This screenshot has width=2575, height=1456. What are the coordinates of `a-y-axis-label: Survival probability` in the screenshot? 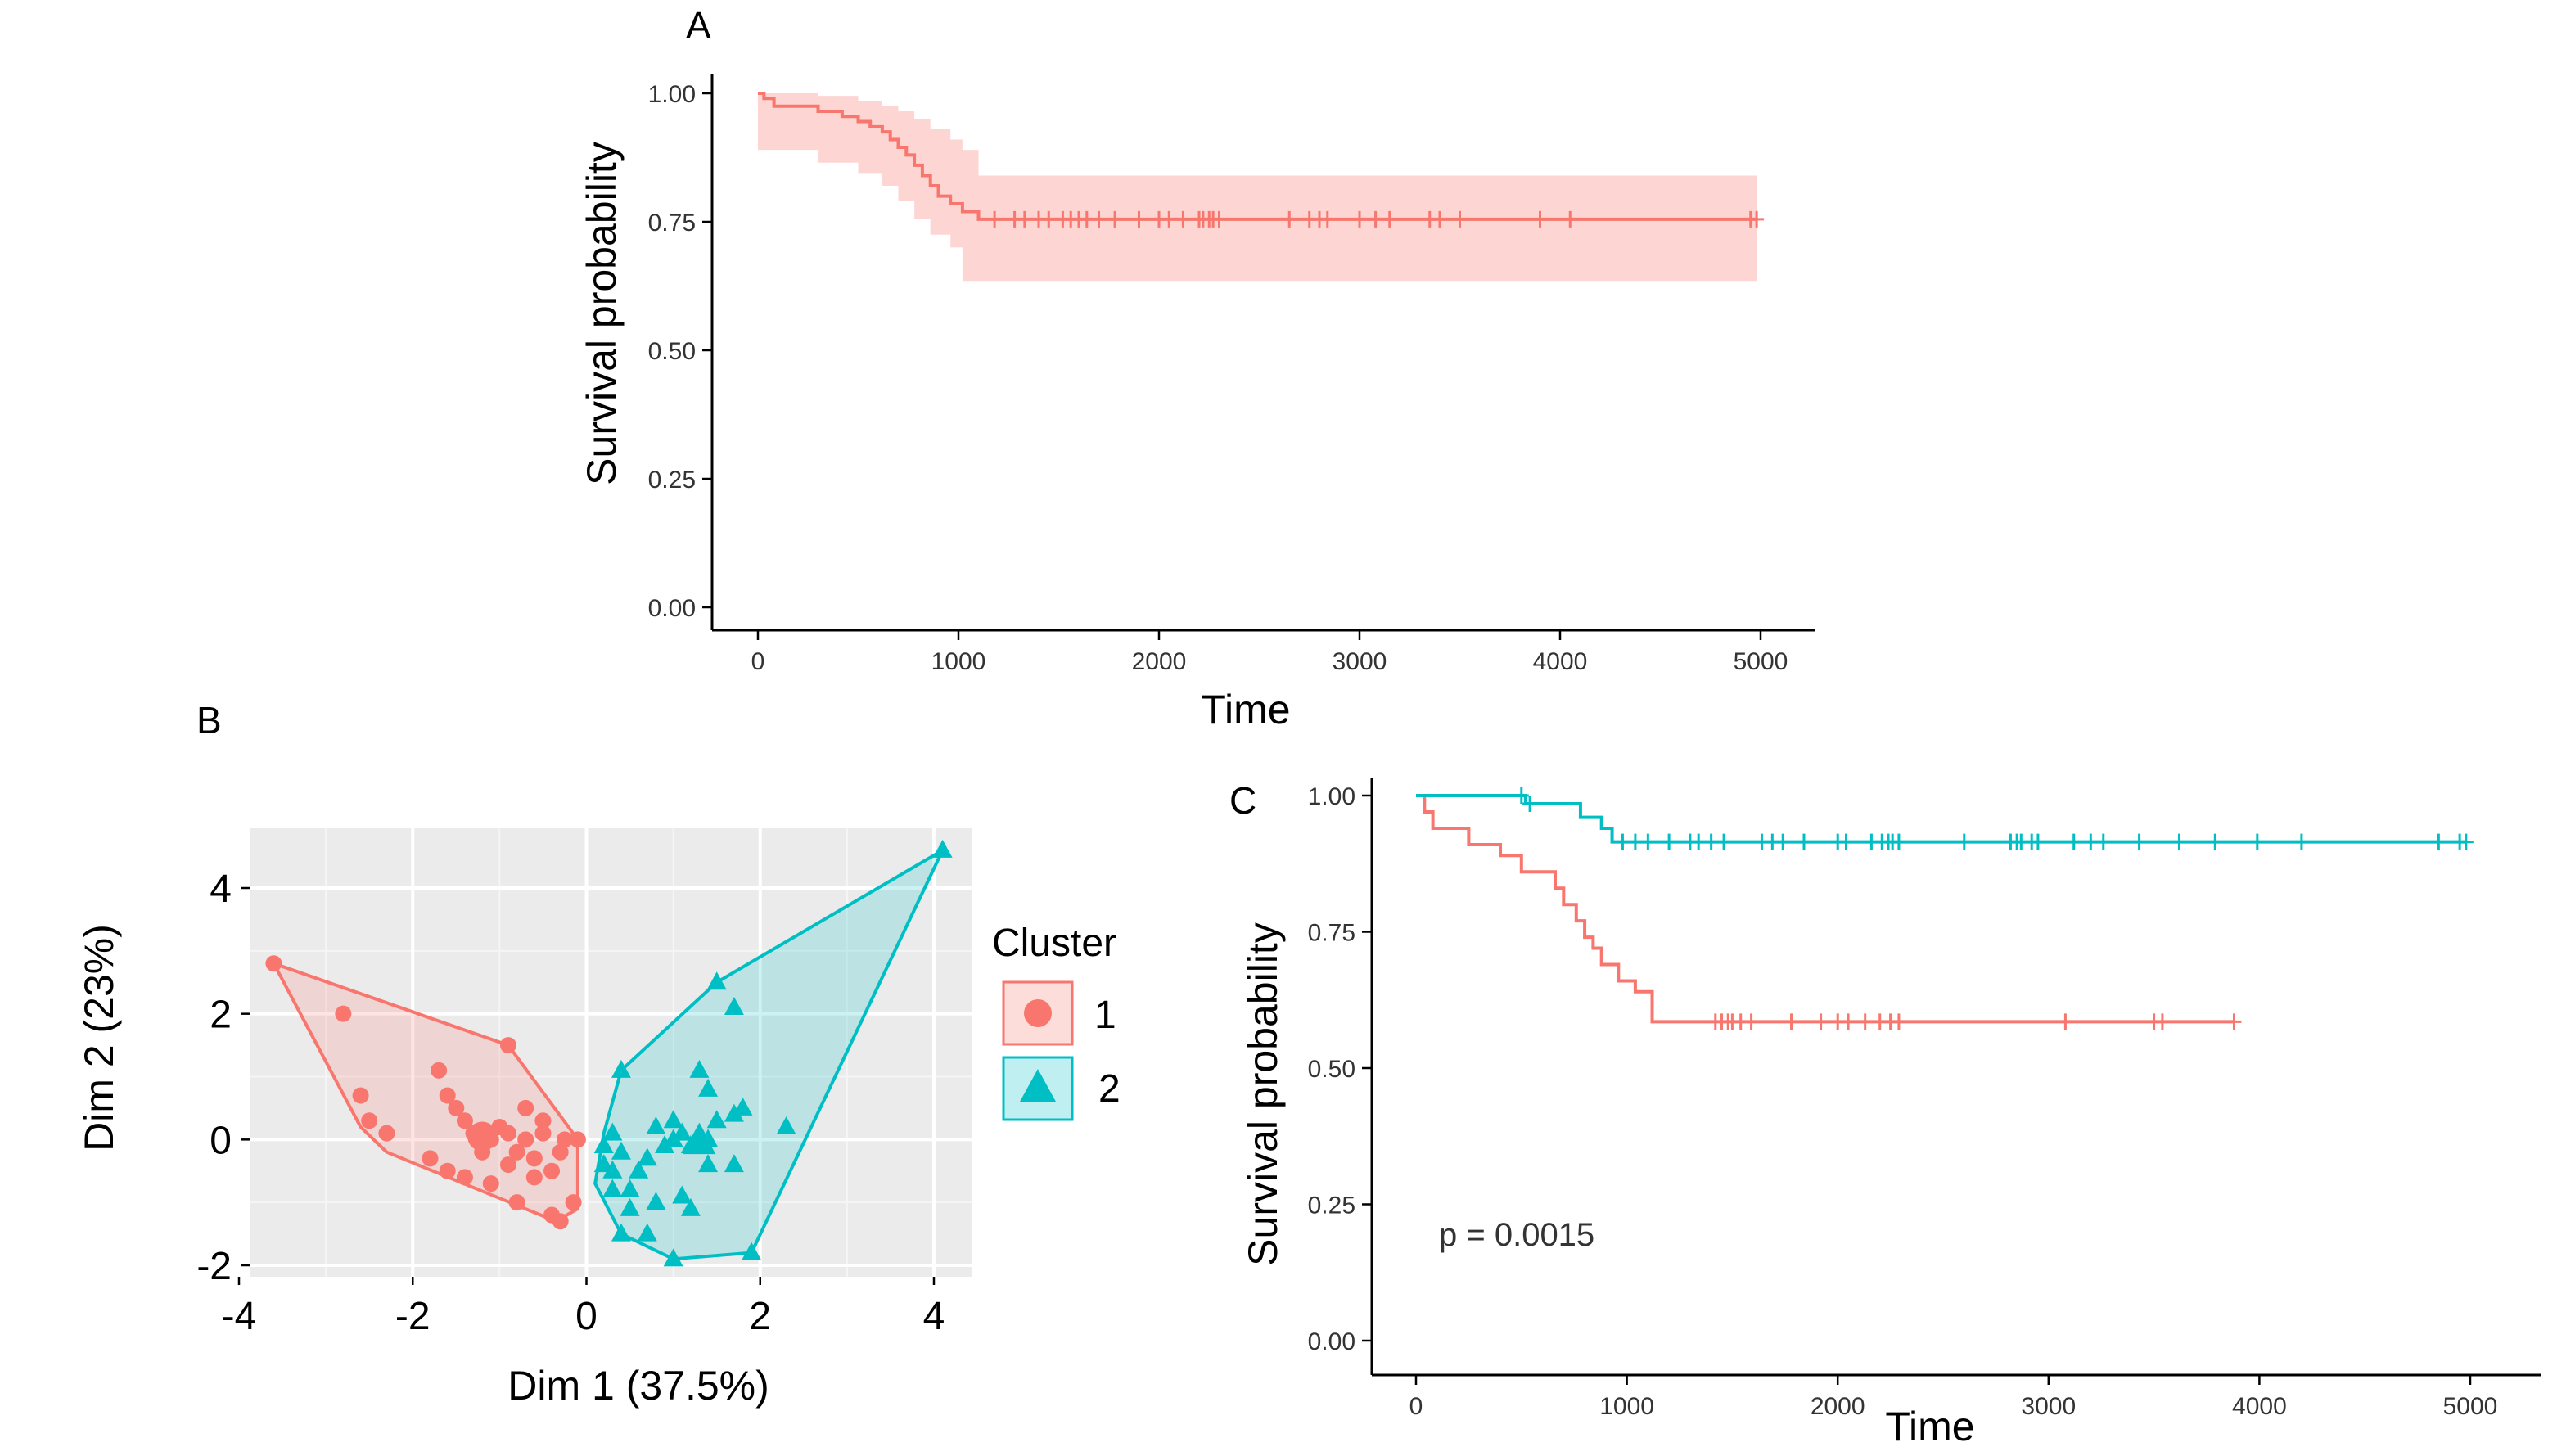 It's located at (602, 314).